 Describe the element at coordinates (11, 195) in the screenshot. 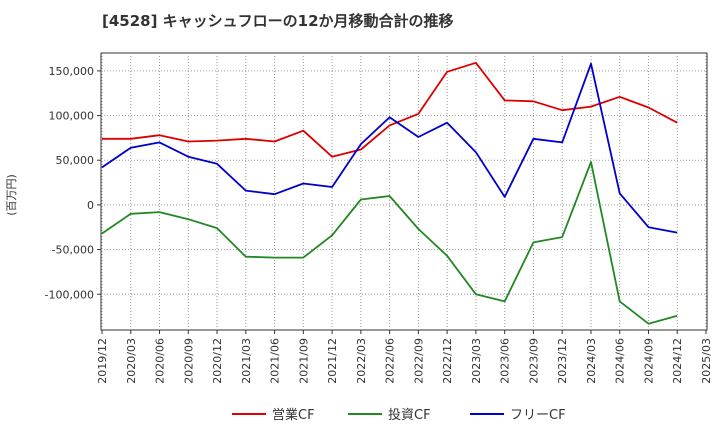

I see `y-axis-label: (百万円)` at that location.